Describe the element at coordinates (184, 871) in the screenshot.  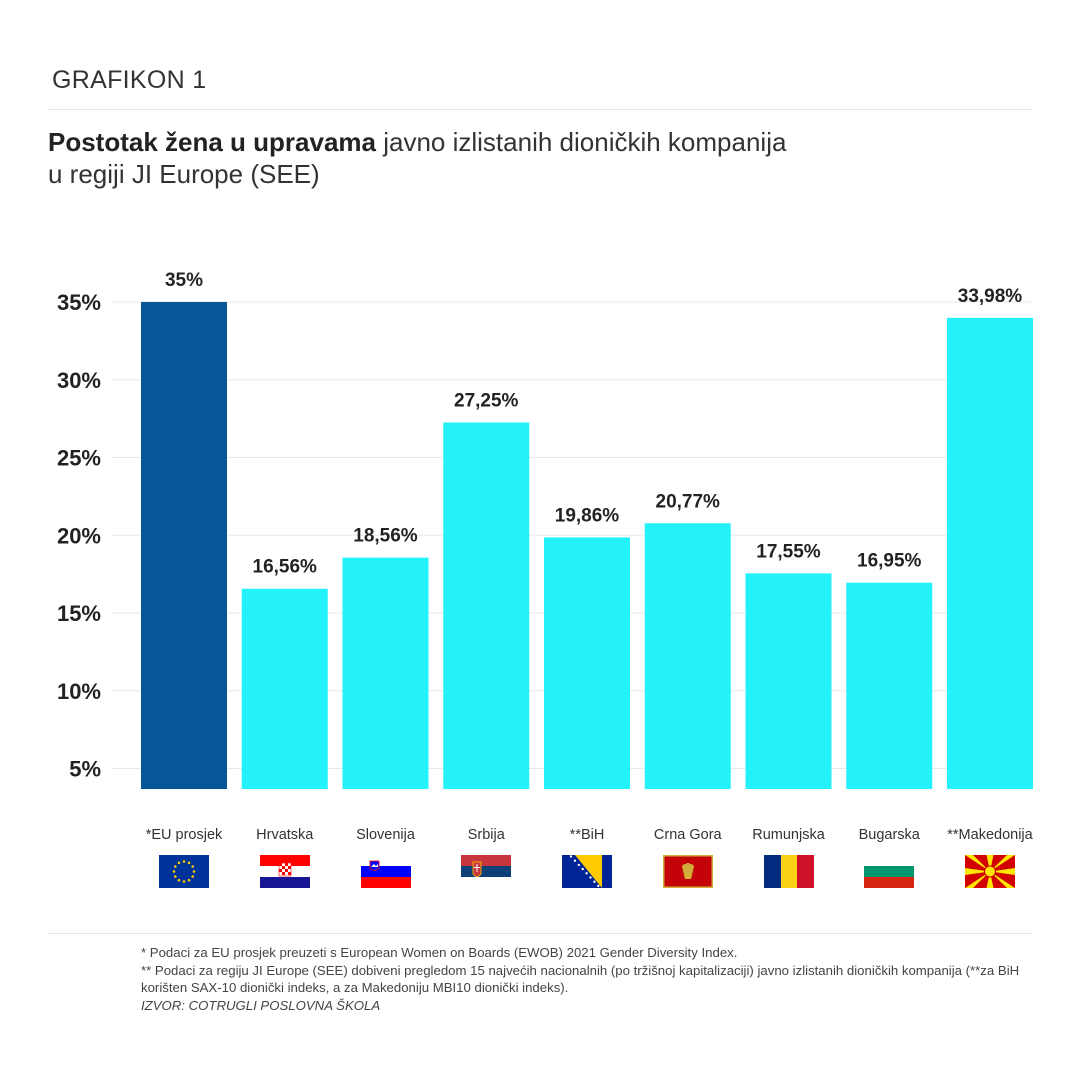
I see `eu-flag-icon` at that location.